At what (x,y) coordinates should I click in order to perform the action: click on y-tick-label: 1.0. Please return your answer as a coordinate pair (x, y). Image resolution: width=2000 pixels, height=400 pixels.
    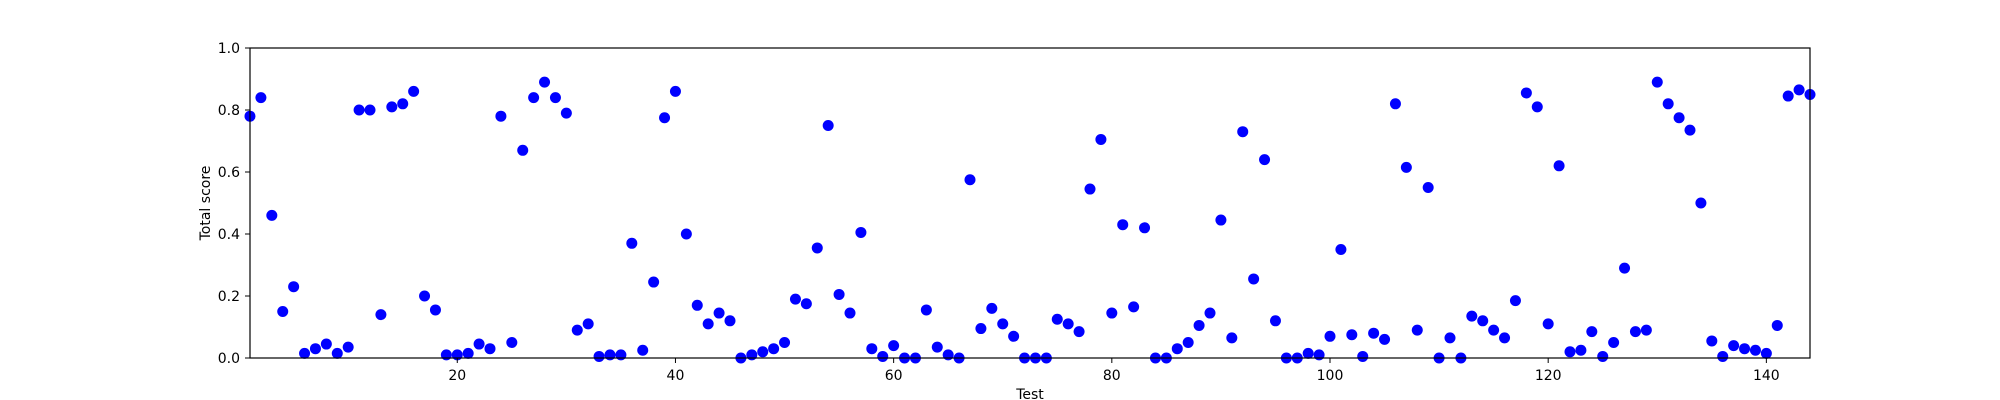
    Looking at the image, I should click on (229, 49).